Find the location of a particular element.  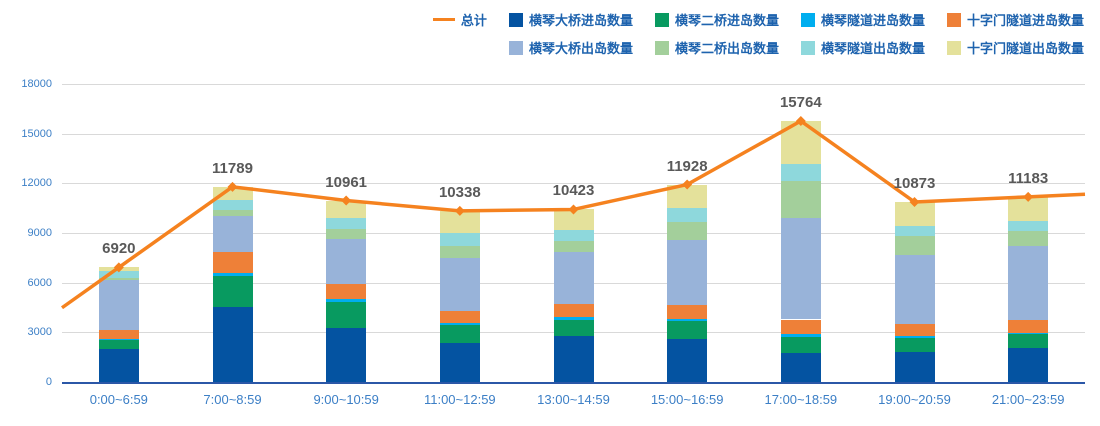

legend-item-横琴隧道出岛数量: 横琴隧道出岛数量 is located at coordinates (862, 47).